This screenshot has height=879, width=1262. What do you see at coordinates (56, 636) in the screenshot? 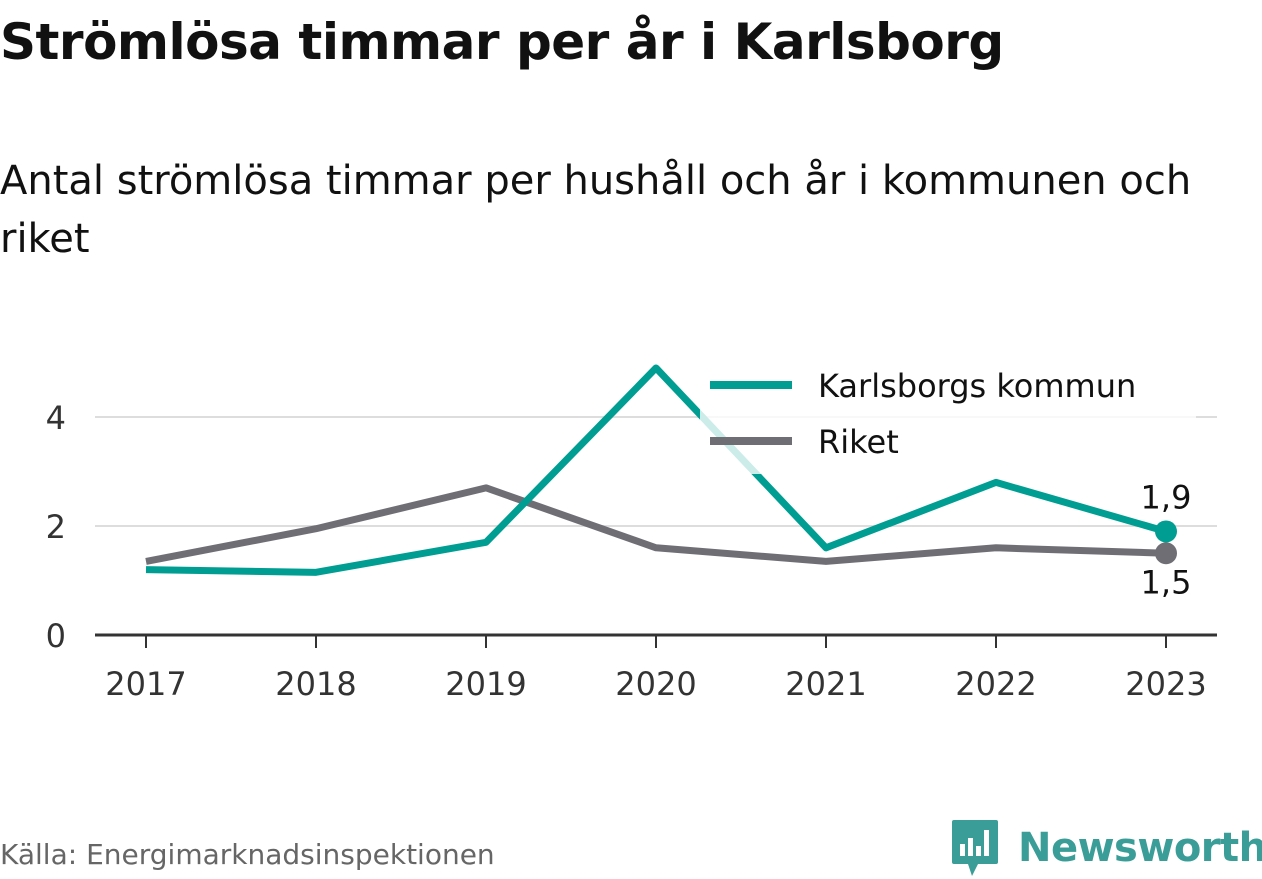
I see `y-tick-label: 0` at bounding box center [56, 636].